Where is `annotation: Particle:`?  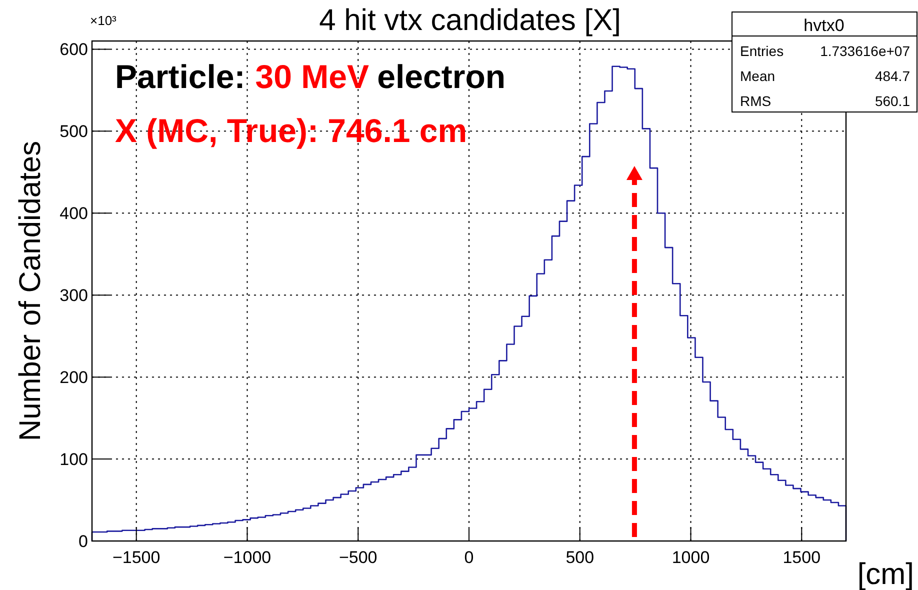
annotation: Particle: is located at coordinates (180, 76).